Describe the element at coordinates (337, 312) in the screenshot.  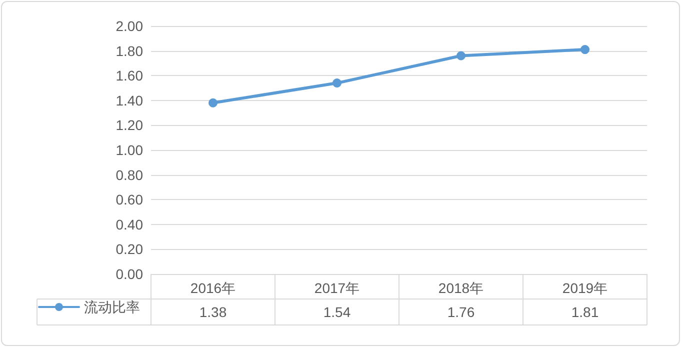
I see `data-label: 1.54` at that location.